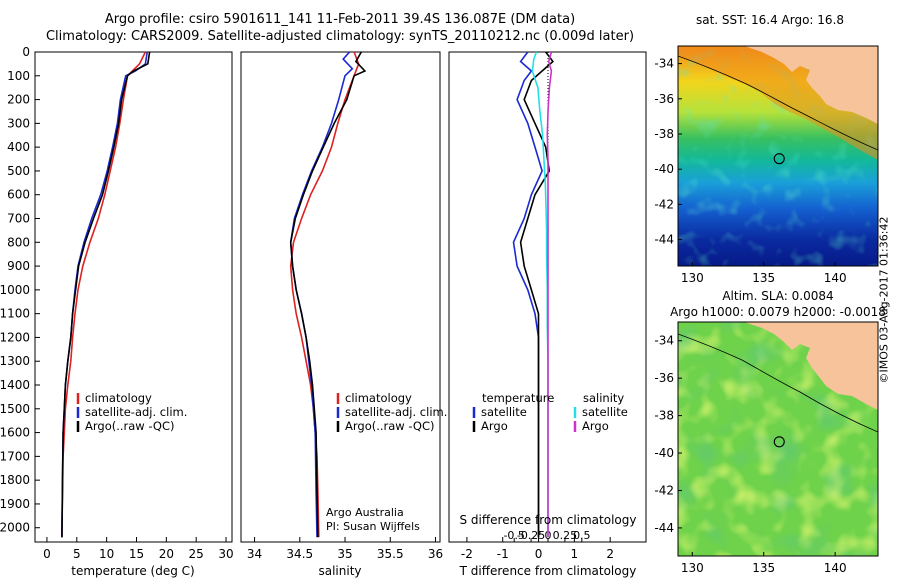 The width and height of the screenshot is (900, 580). I want to click on depth-tick-label: 1600, so click(15, 433).